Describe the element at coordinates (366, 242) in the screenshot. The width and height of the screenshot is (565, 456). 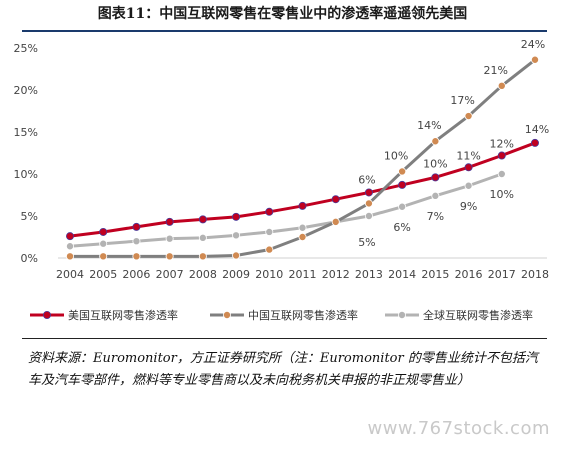
I see `data-label: 5%` at that location.